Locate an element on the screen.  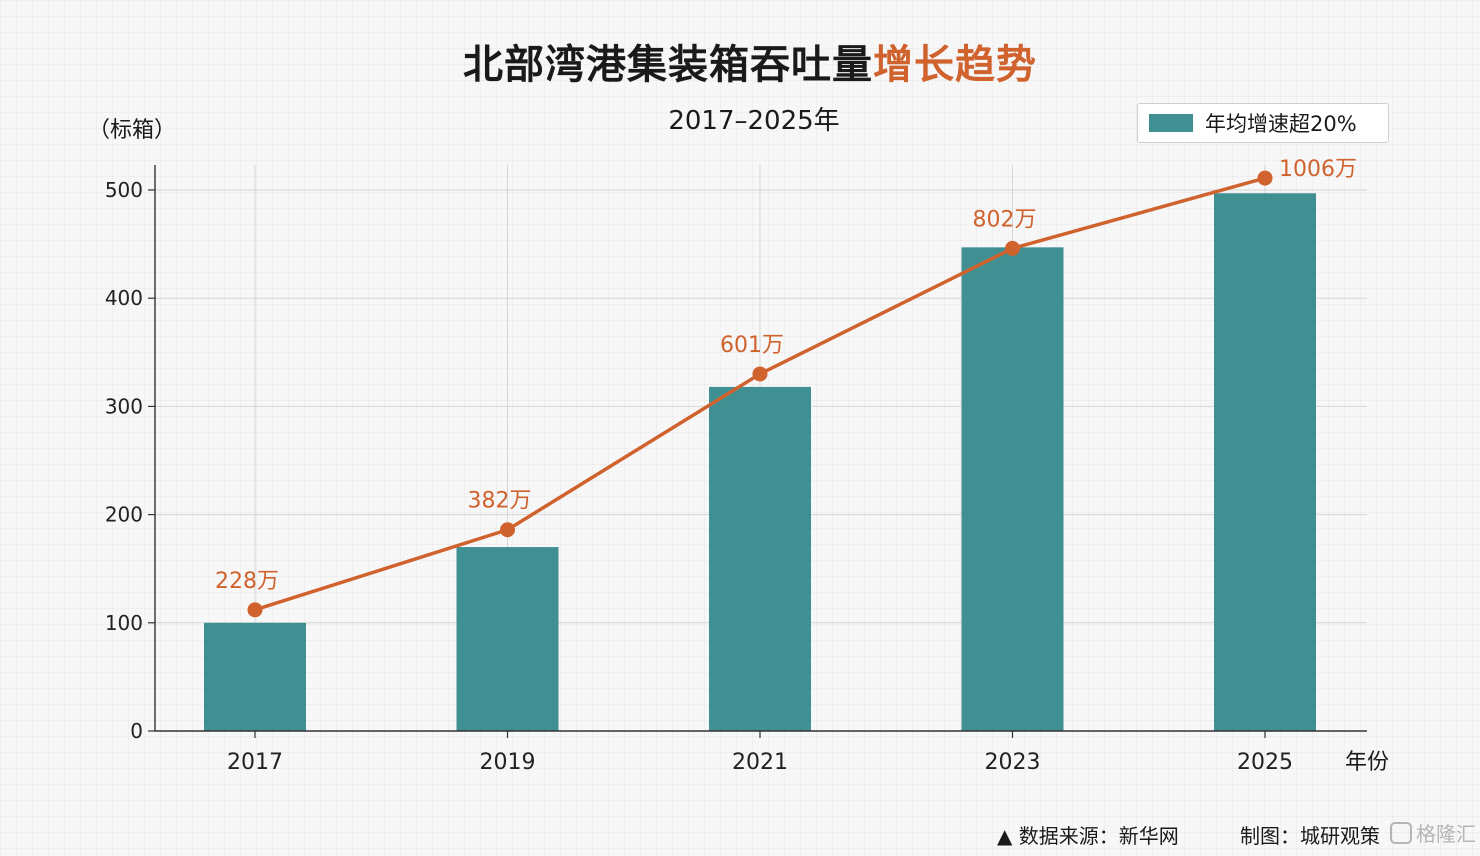
legend: 年均增速超20% is located at coordinates (1263, 123).